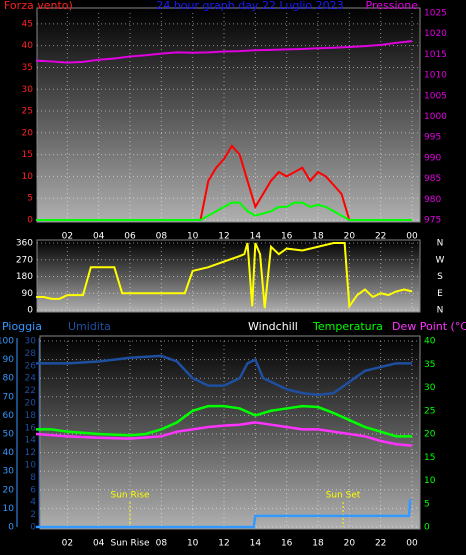 The width and height of the screenshot is (466, 555). What do you see at coordinates (9, 416) in the screenshot?
I see `y-tick-label: 60` at bounding box center [9, 416].